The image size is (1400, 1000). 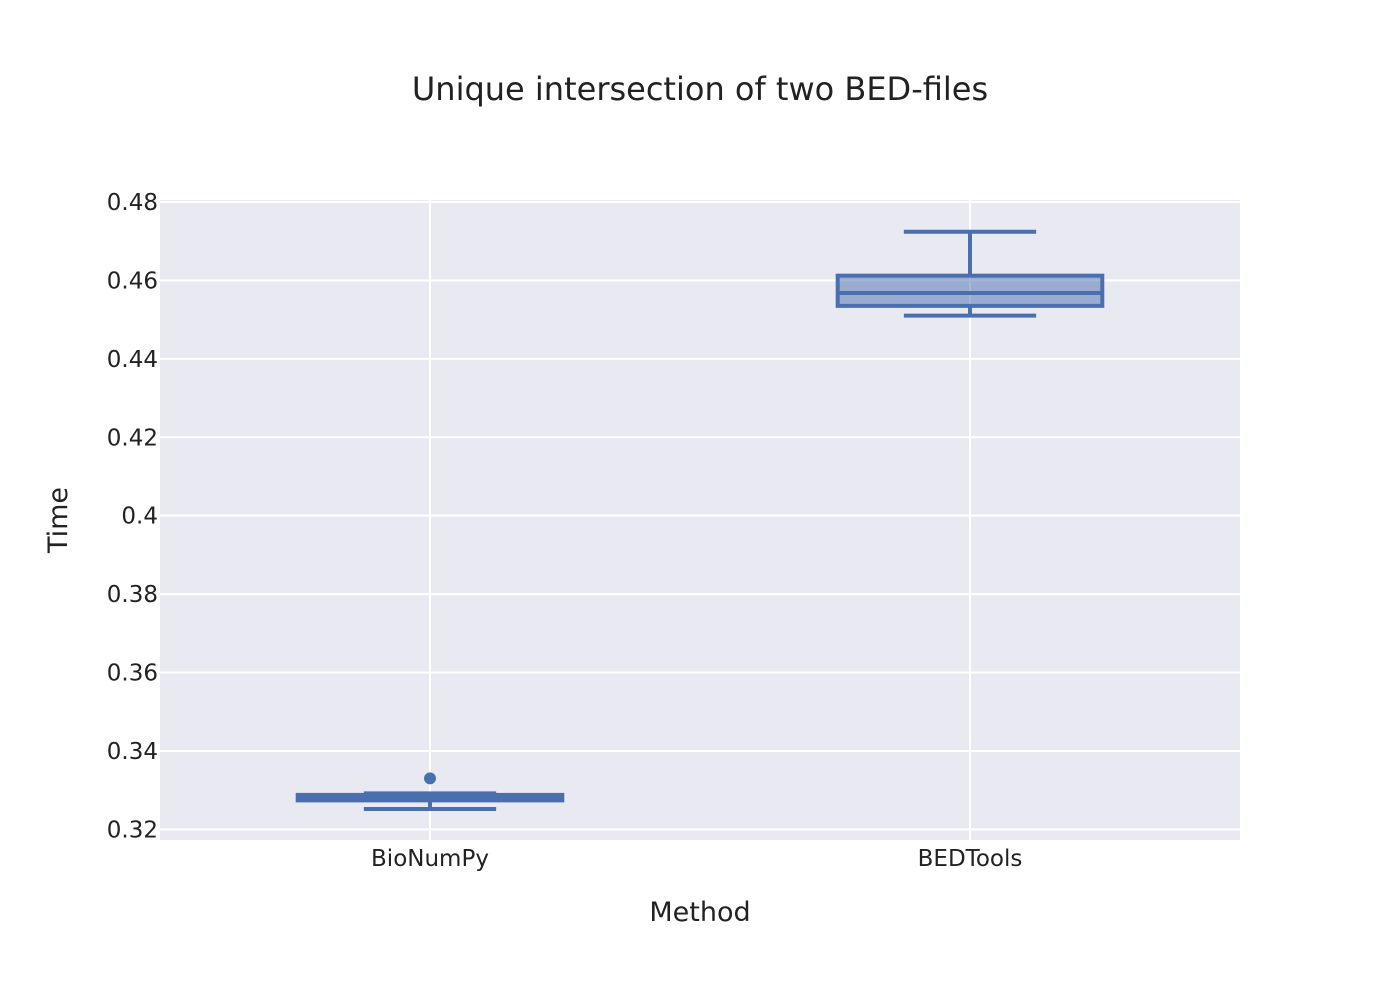 I want to click on box-bedtools, so click(x=970, y=273).